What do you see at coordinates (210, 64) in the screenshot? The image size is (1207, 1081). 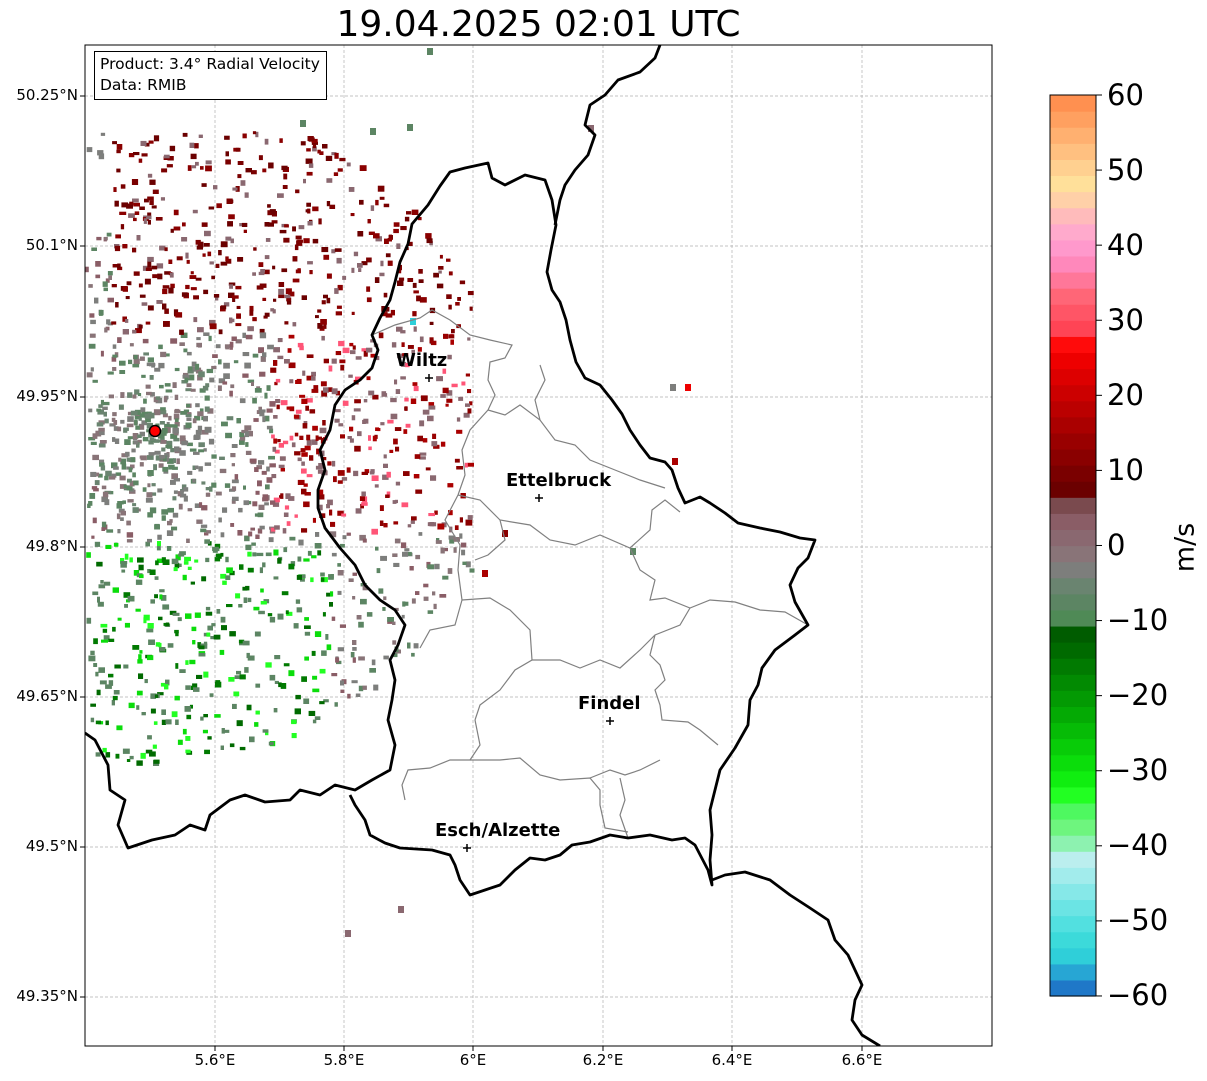 I see `product-label: Product: 3.4° Radial Velocity` at bounding box center [210, 64].